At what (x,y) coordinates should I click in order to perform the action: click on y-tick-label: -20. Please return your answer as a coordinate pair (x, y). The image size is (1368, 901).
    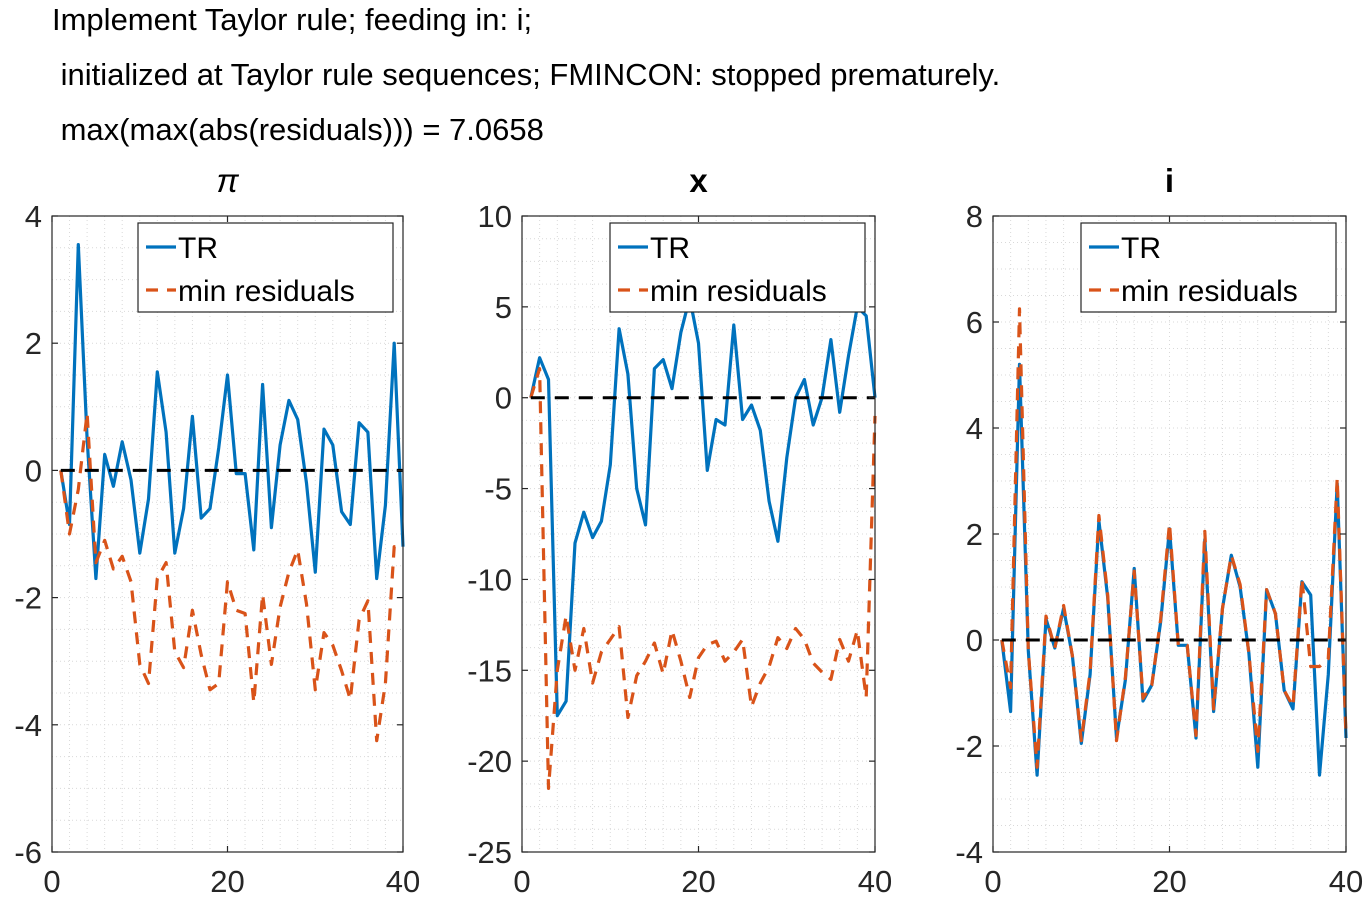
    Looking at the image, I should click on (489, 761).